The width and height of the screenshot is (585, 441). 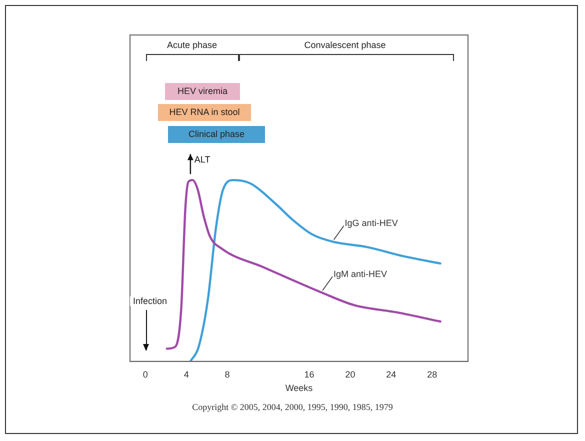 What do you see at coordinates (202, 159) in the screenshot?
I see `annotation: ALT` at bounding box center [202, 159].